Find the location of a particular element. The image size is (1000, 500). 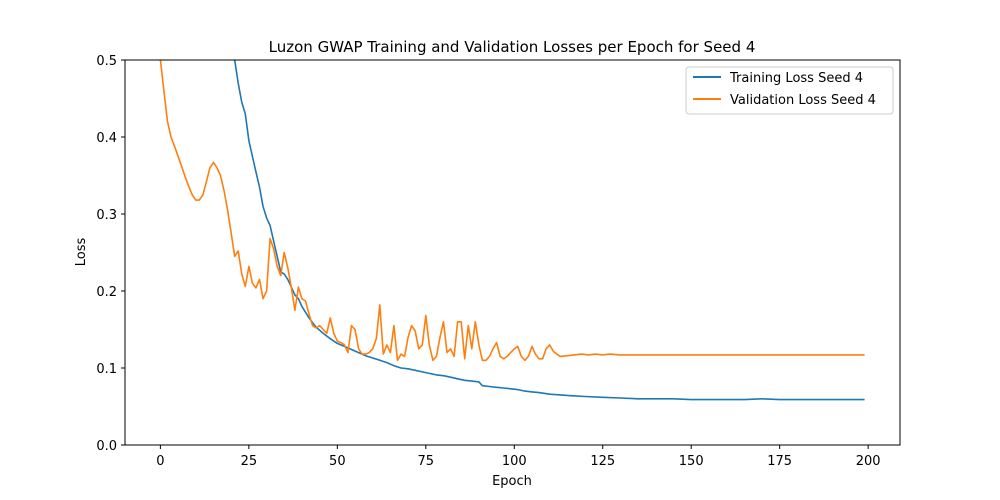

y-tick-label: 0.3 is located at coordinates (106, 215).